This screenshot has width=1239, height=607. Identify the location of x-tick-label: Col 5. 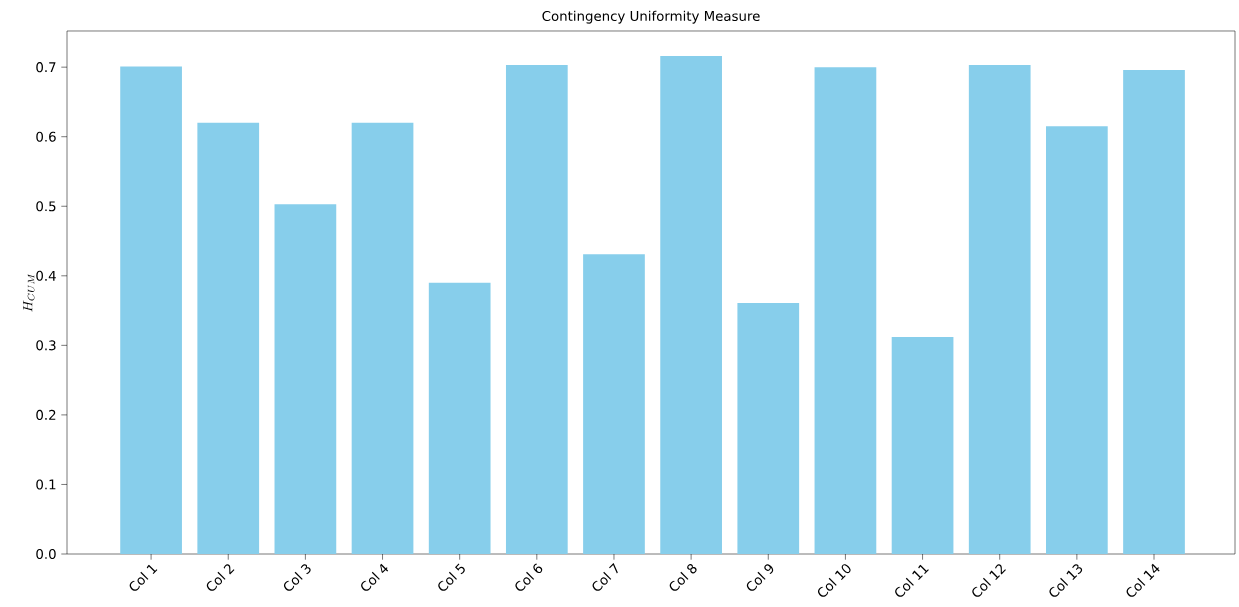
(451, 577).